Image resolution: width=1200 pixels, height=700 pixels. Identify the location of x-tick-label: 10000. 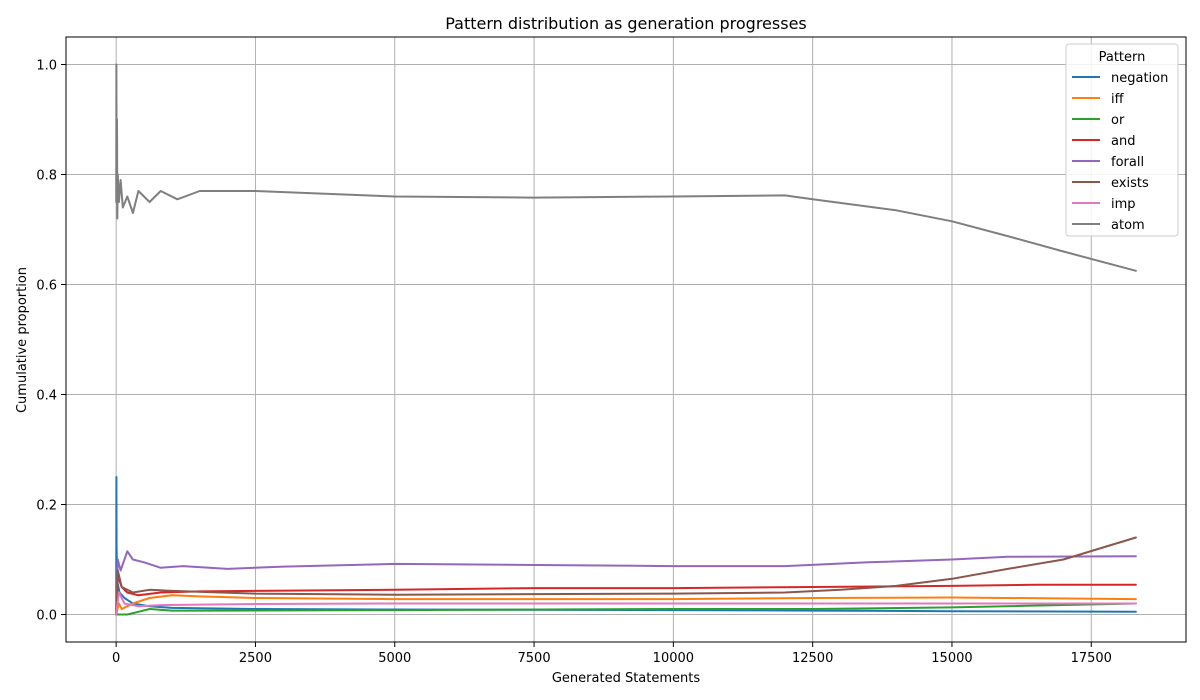
(673, 658).